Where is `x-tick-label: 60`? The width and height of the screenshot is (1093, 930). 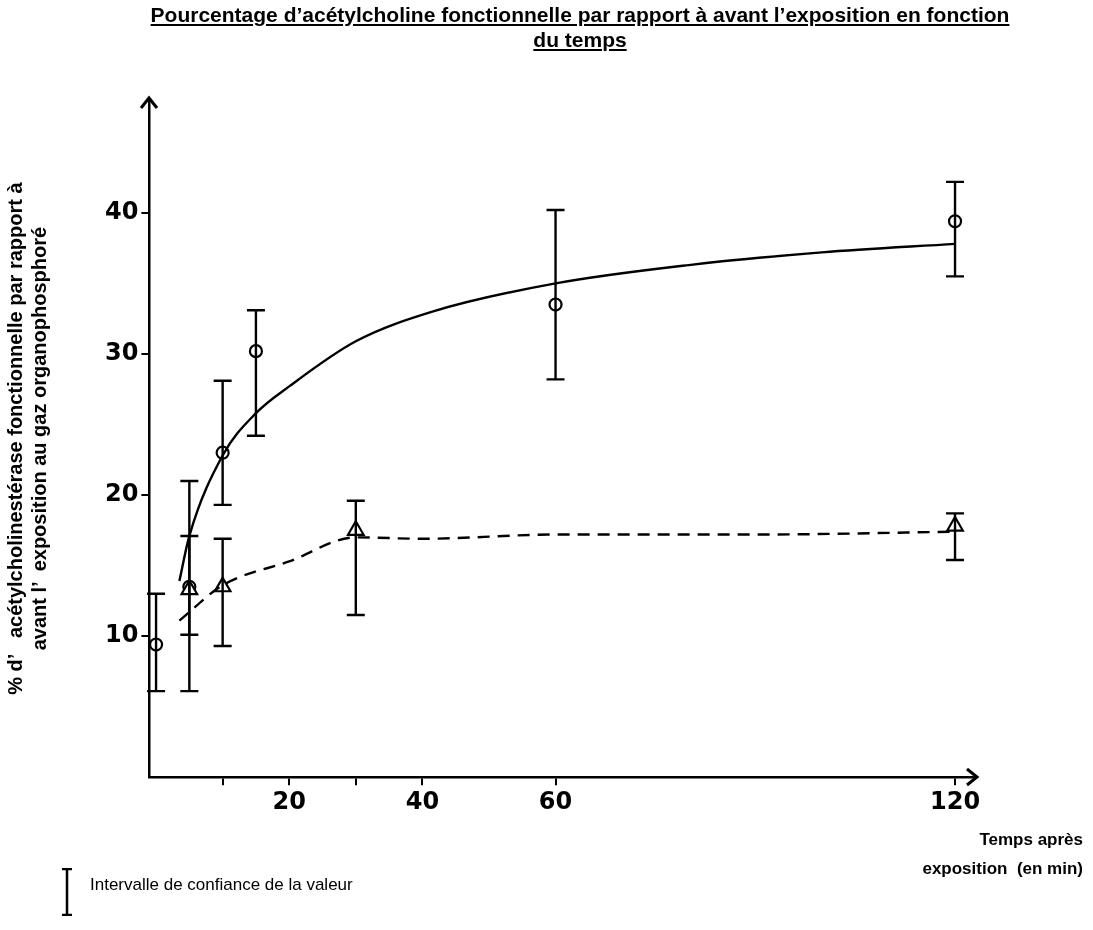
x-tick-label: 60 is located at coordinates (555, 800).